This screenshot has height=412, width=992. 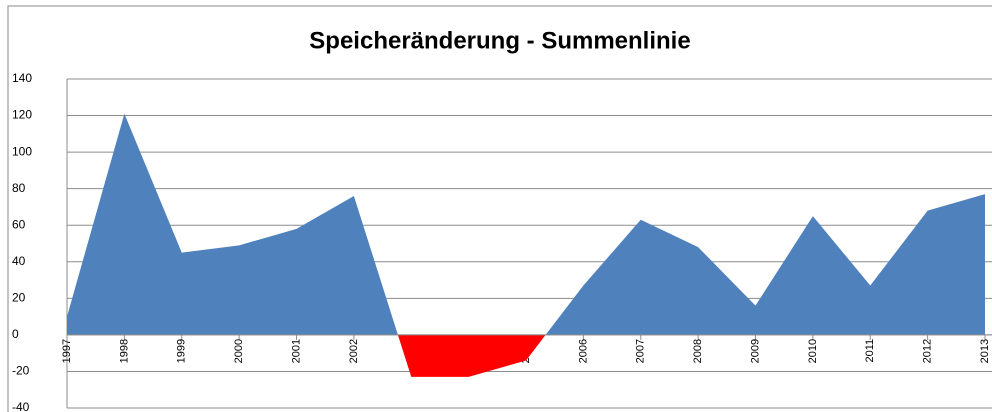 What do you see at coordinates (526, 355) in the screenshot?
I see `negative-area` at bounding box center [526, 355].